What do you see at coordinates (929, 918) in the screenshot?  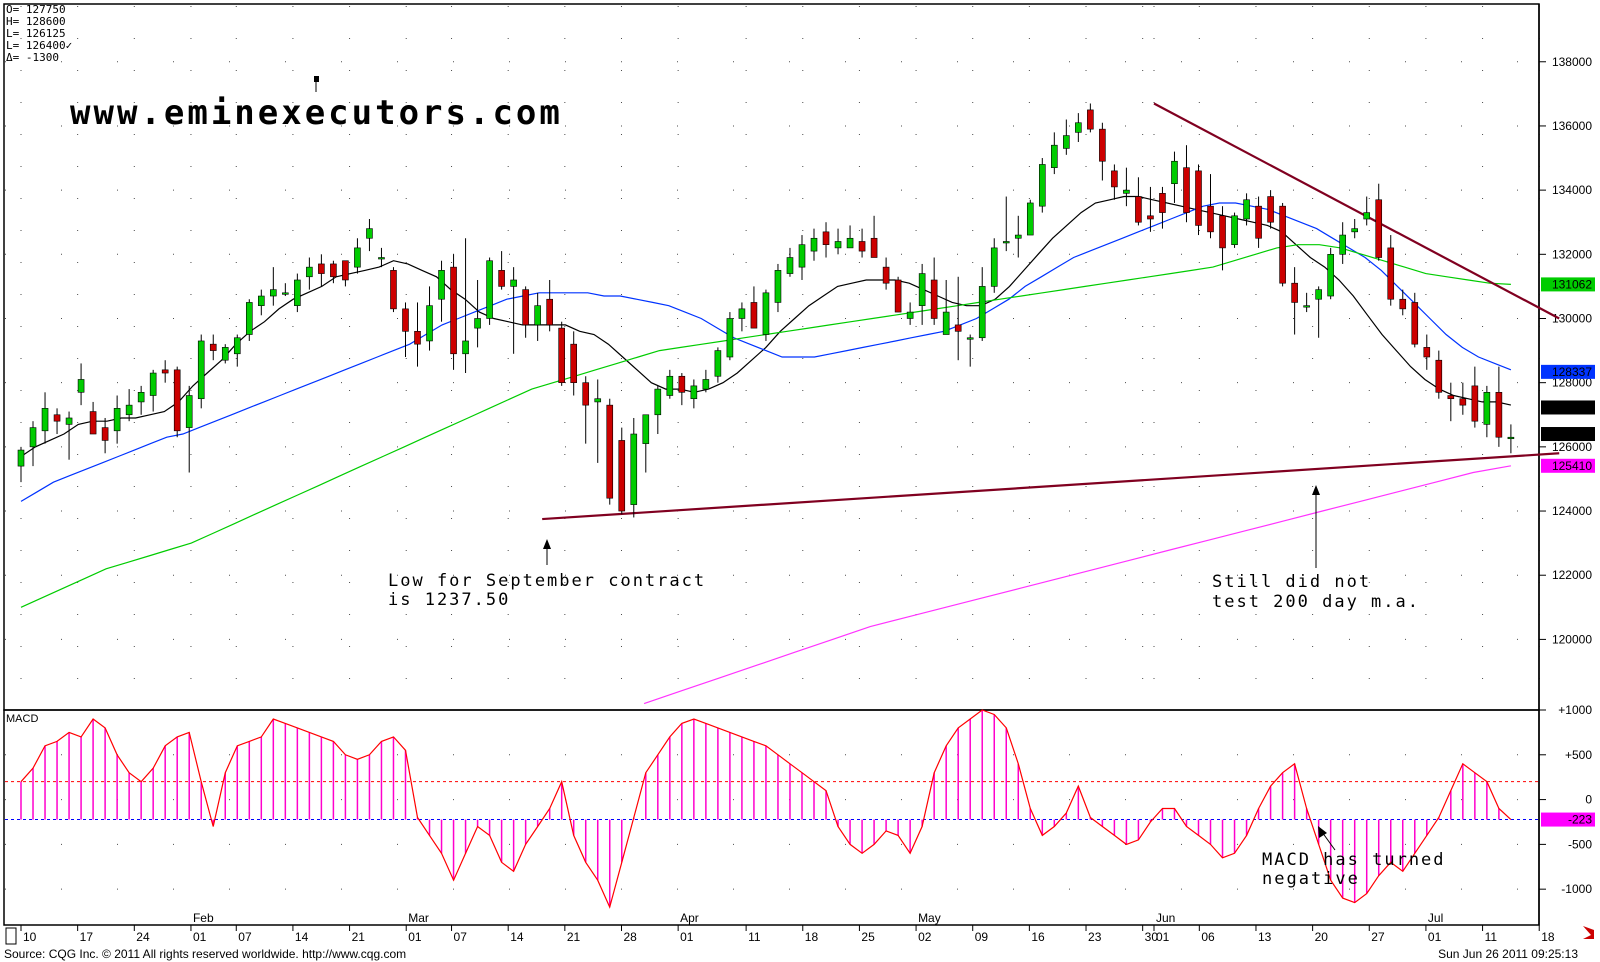 I see `month-label: May` at bounding box center [929, 918].